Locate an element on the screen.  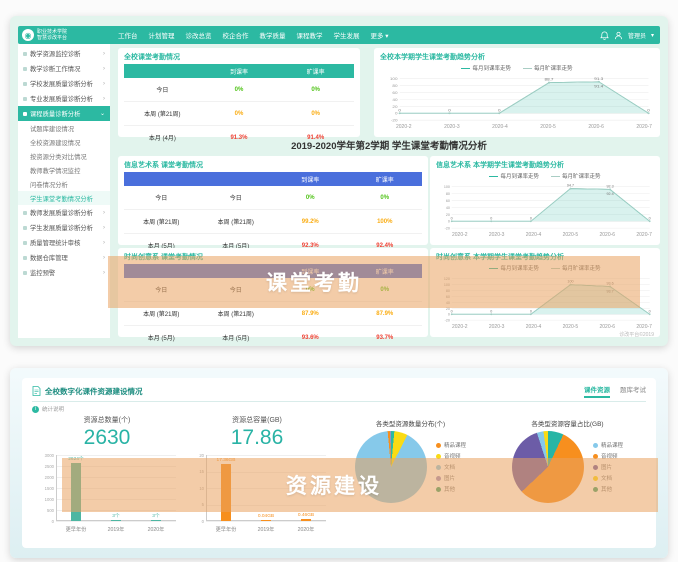
svg-text: 80 is located at coordinates (448, 291).